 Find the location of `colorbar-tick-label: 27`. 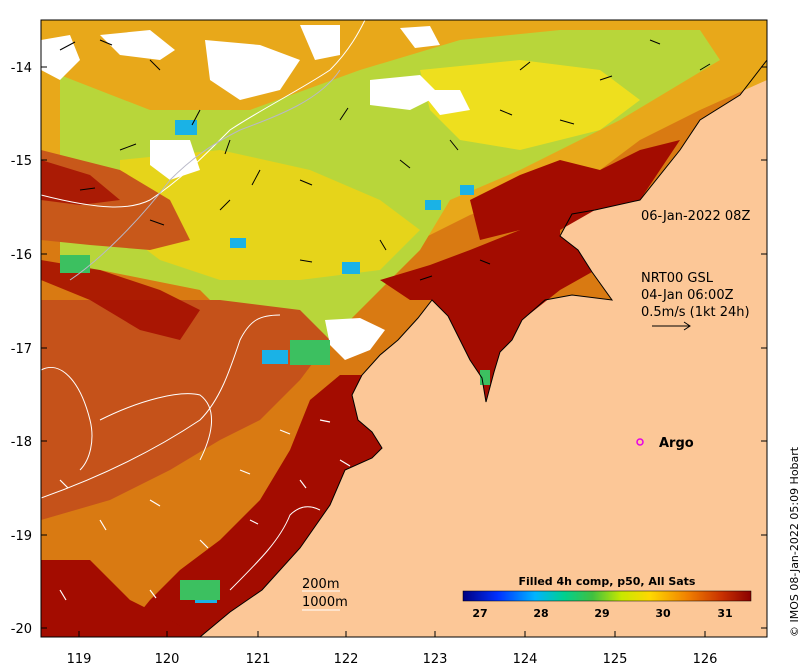

colorbar-tick-label: 27 is located at coordinates (479, 613).